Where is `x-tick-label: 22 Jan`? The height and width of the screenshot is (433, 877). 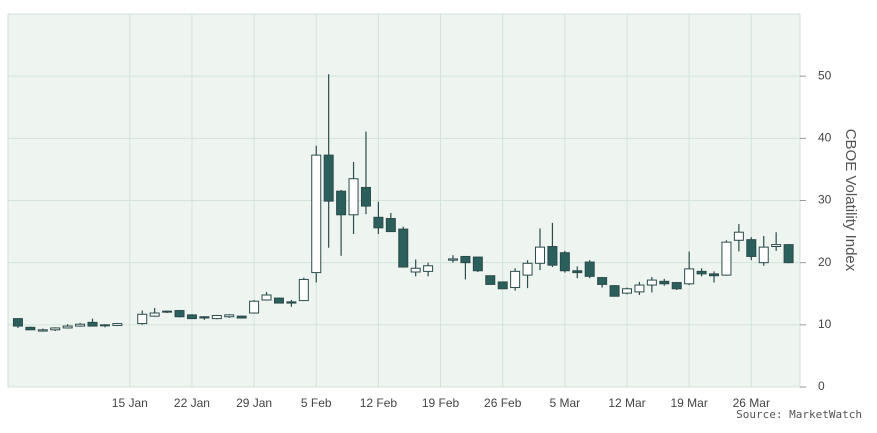
x-tick-label: 22 Jan is located at coordinates (192, 403).